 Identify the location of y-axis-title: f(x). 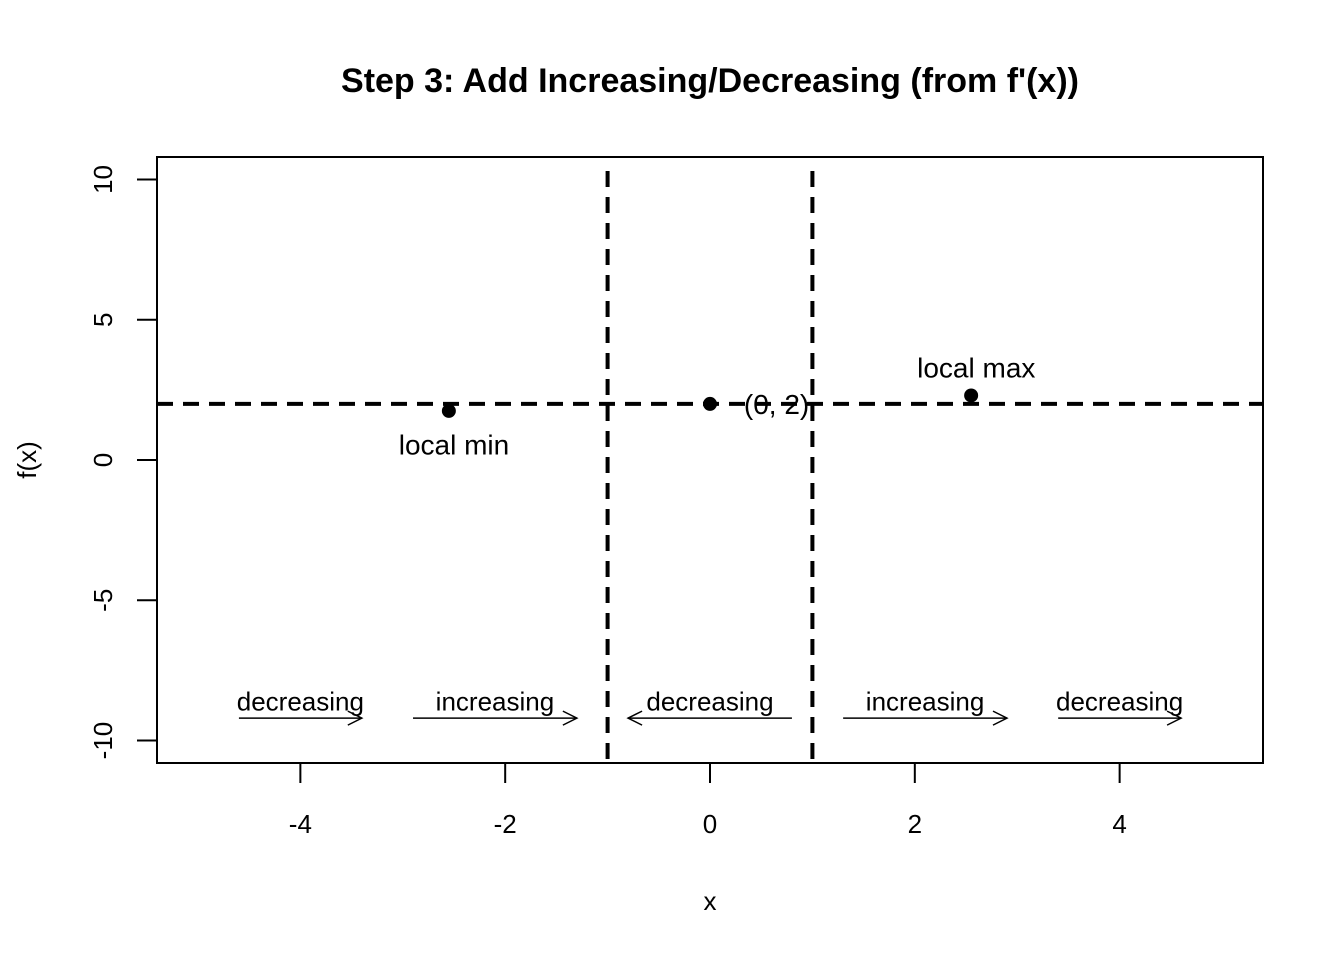
(27, 460).